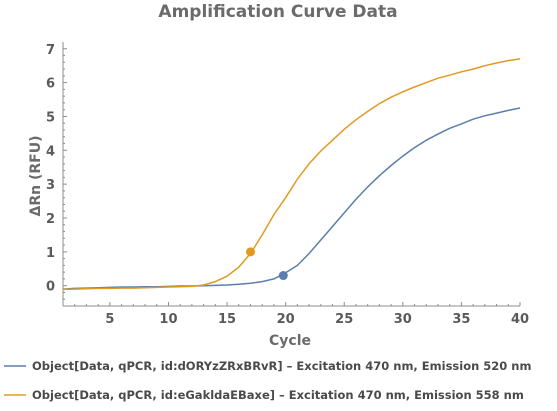 This screenshot has height=411, width=557. I want to click on x-tick-label: 25, so click(344, 319).